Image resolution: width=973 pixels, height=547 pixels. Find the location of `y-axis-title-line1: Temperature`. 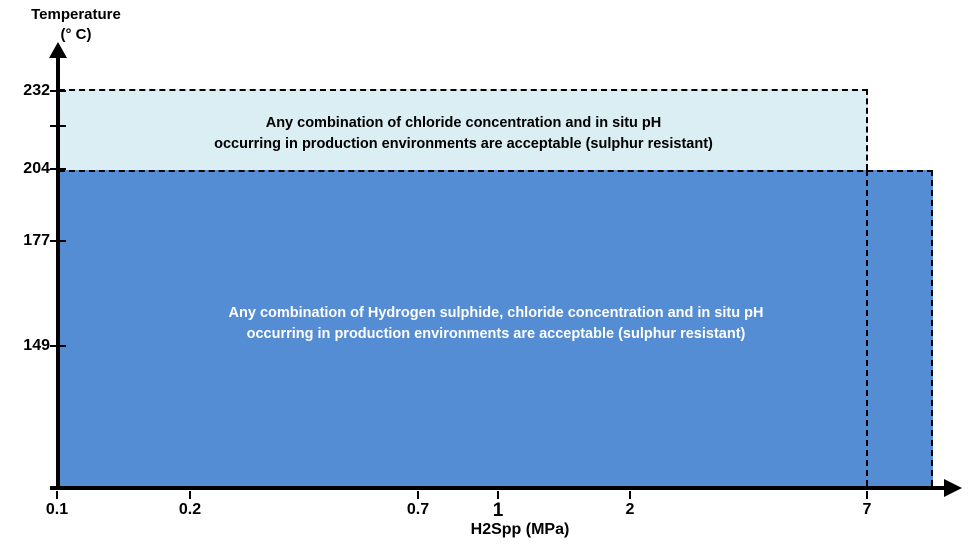

y-axis-title-line1: Temperature is located at coordinates (76, 14).